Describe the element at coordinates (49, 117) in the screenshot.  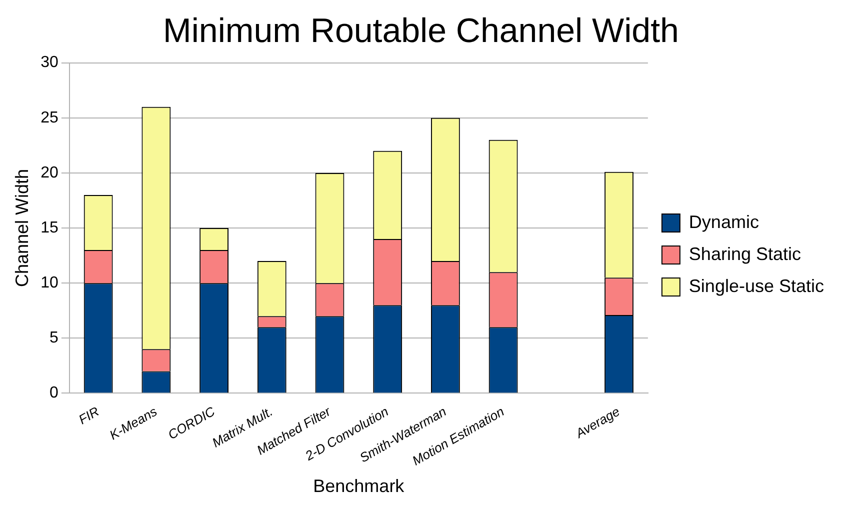
I see `y-tick-label: 25` at that location.